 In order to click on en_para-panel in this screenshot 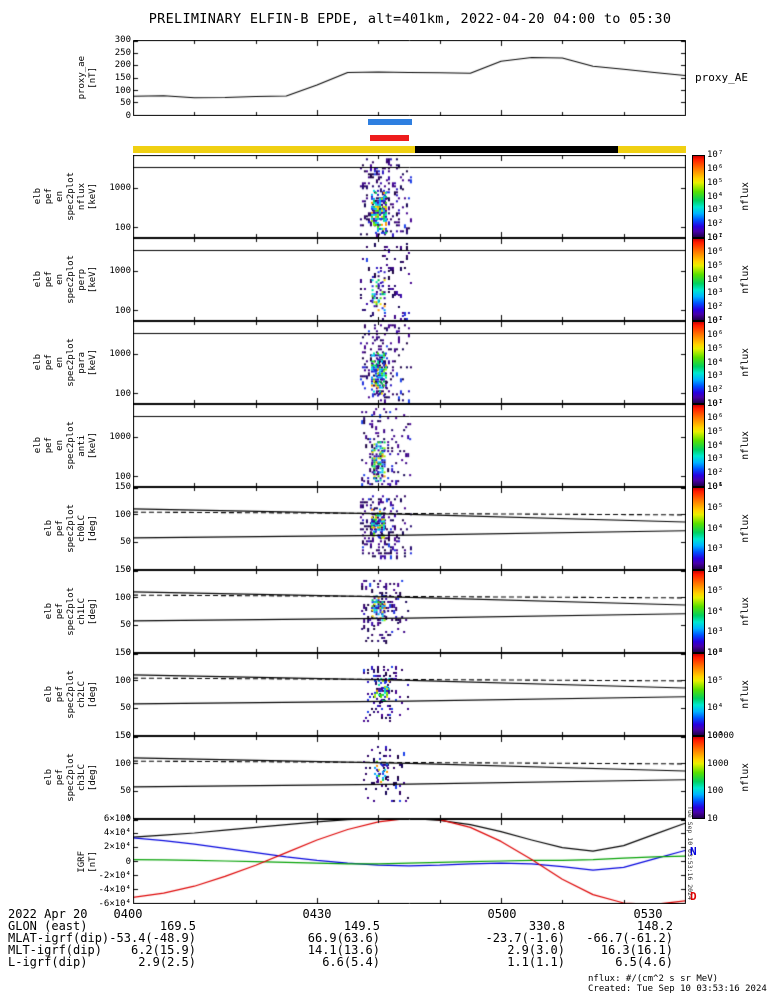, I will do `click(409, 362)`.